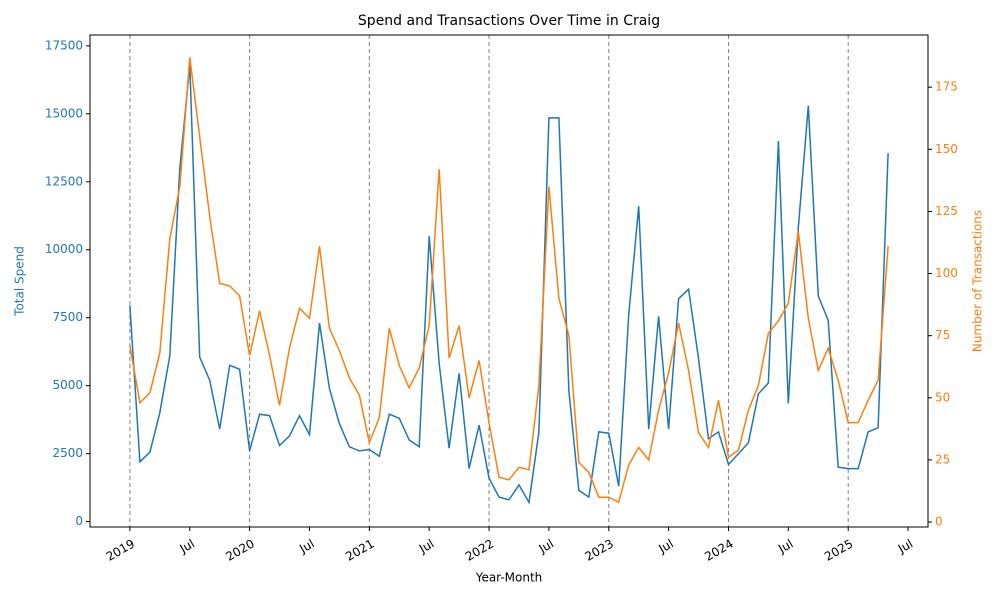 Image resolution: width=1000 pixels, height=604 pixels. I want to click on x-tick-label: 2021, so click(359, 550).